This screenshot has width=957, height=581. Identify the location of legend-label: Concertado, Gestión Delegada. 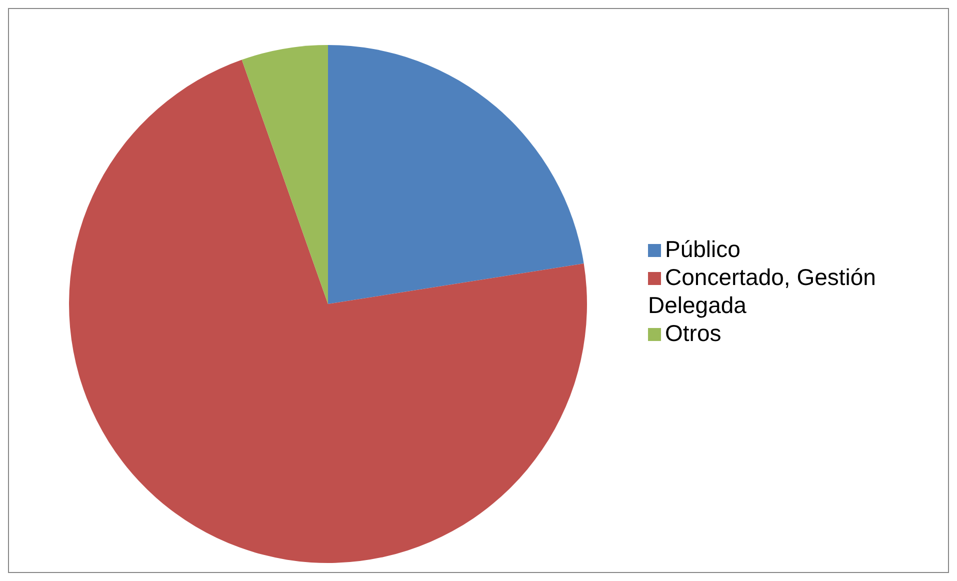
(762, 291).